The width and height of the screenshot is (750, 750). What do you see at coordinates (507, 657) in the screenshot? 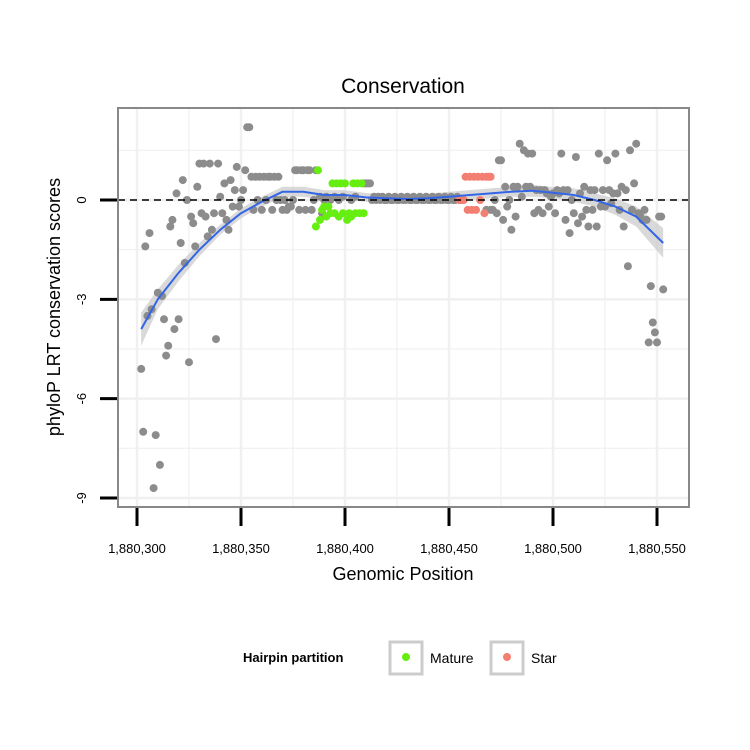
I see `legend-star-swatch` at bounding box center [507, 657].